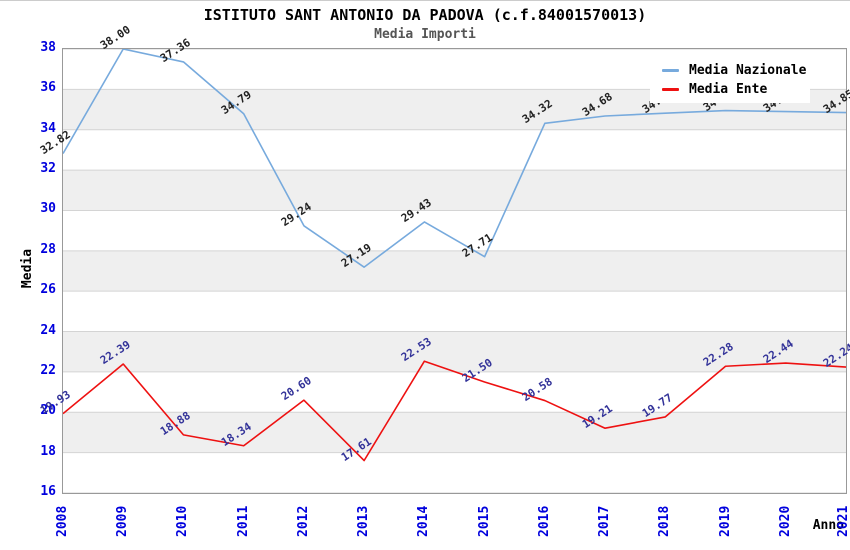 The height and width of the screenshot is (550, 850). What do you see at coordinates (123, 521) in the screenshot?
I see `x-tick-label: 2009` at bounding box center [123, 521].